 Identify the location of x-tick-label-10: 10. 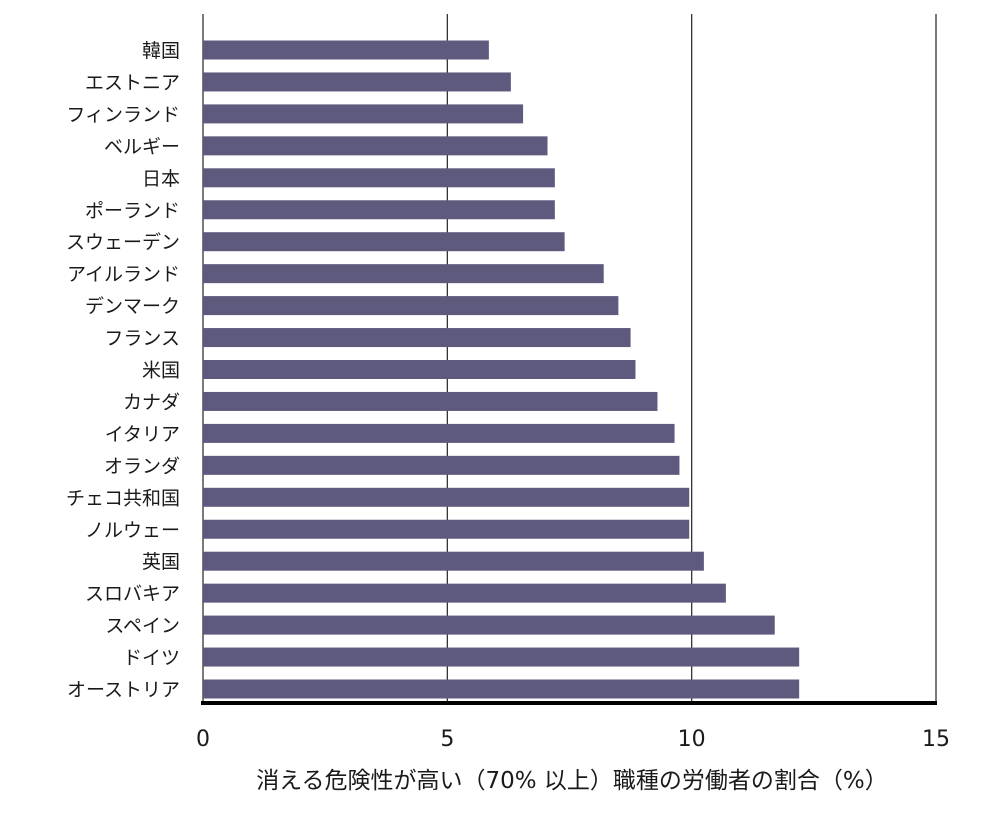
(692, 739).